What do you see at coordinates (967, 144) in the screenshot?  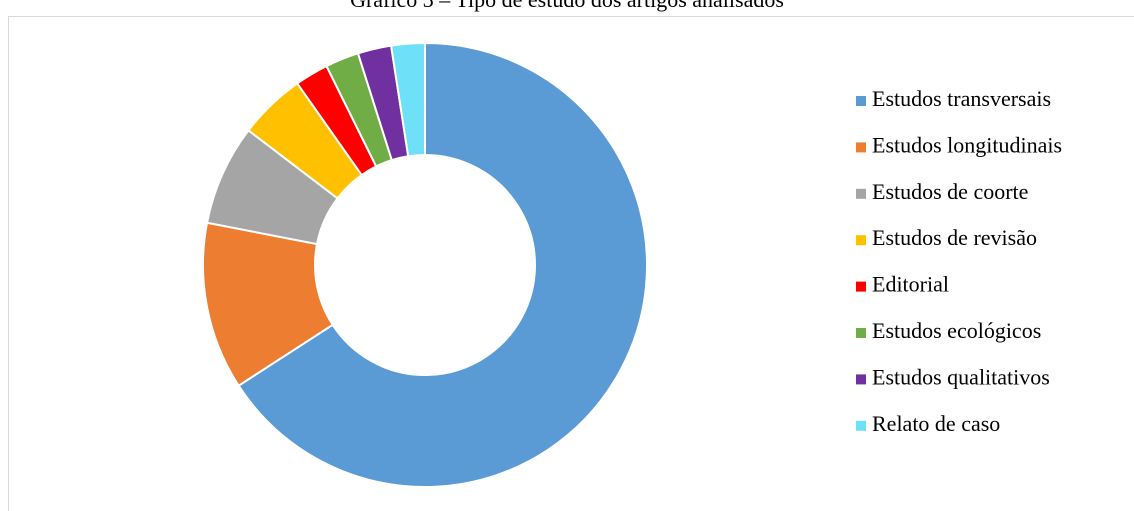 I see `legend-label: Estudos longitudinais` at bounding box center [967, 144].